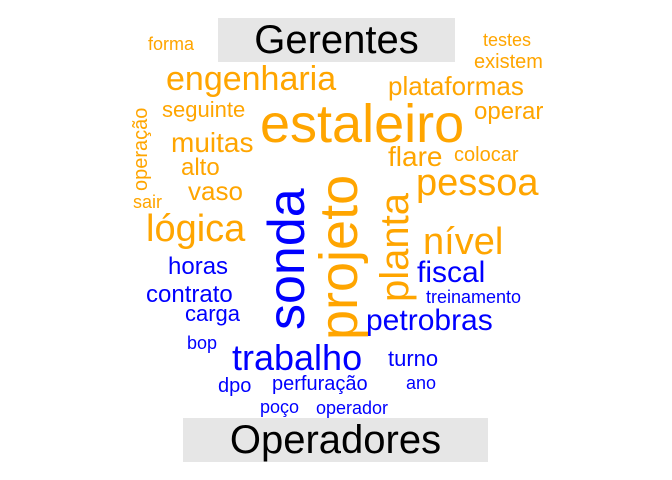 This screenshot has width=672, height=480. What do you see at coordinates (429, 320) in the screenshot?
I see `word-petrobras: petrobras` at bounding box center [429, 320].